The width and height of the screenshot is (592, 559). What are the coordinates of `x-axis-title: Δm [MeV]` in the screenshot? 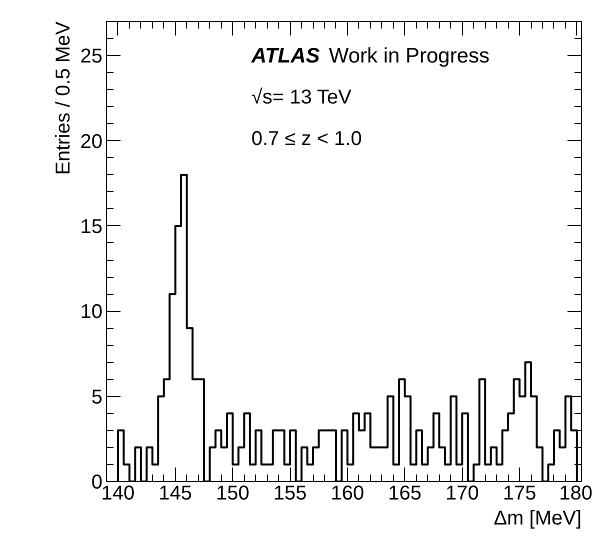 It's located at (538, 519).